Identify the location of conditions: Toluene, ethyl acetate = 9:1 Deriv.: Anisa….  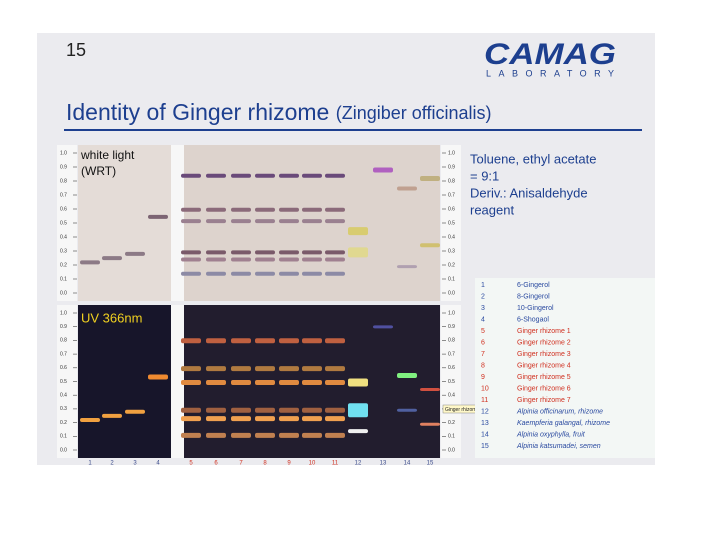
(533, 184).